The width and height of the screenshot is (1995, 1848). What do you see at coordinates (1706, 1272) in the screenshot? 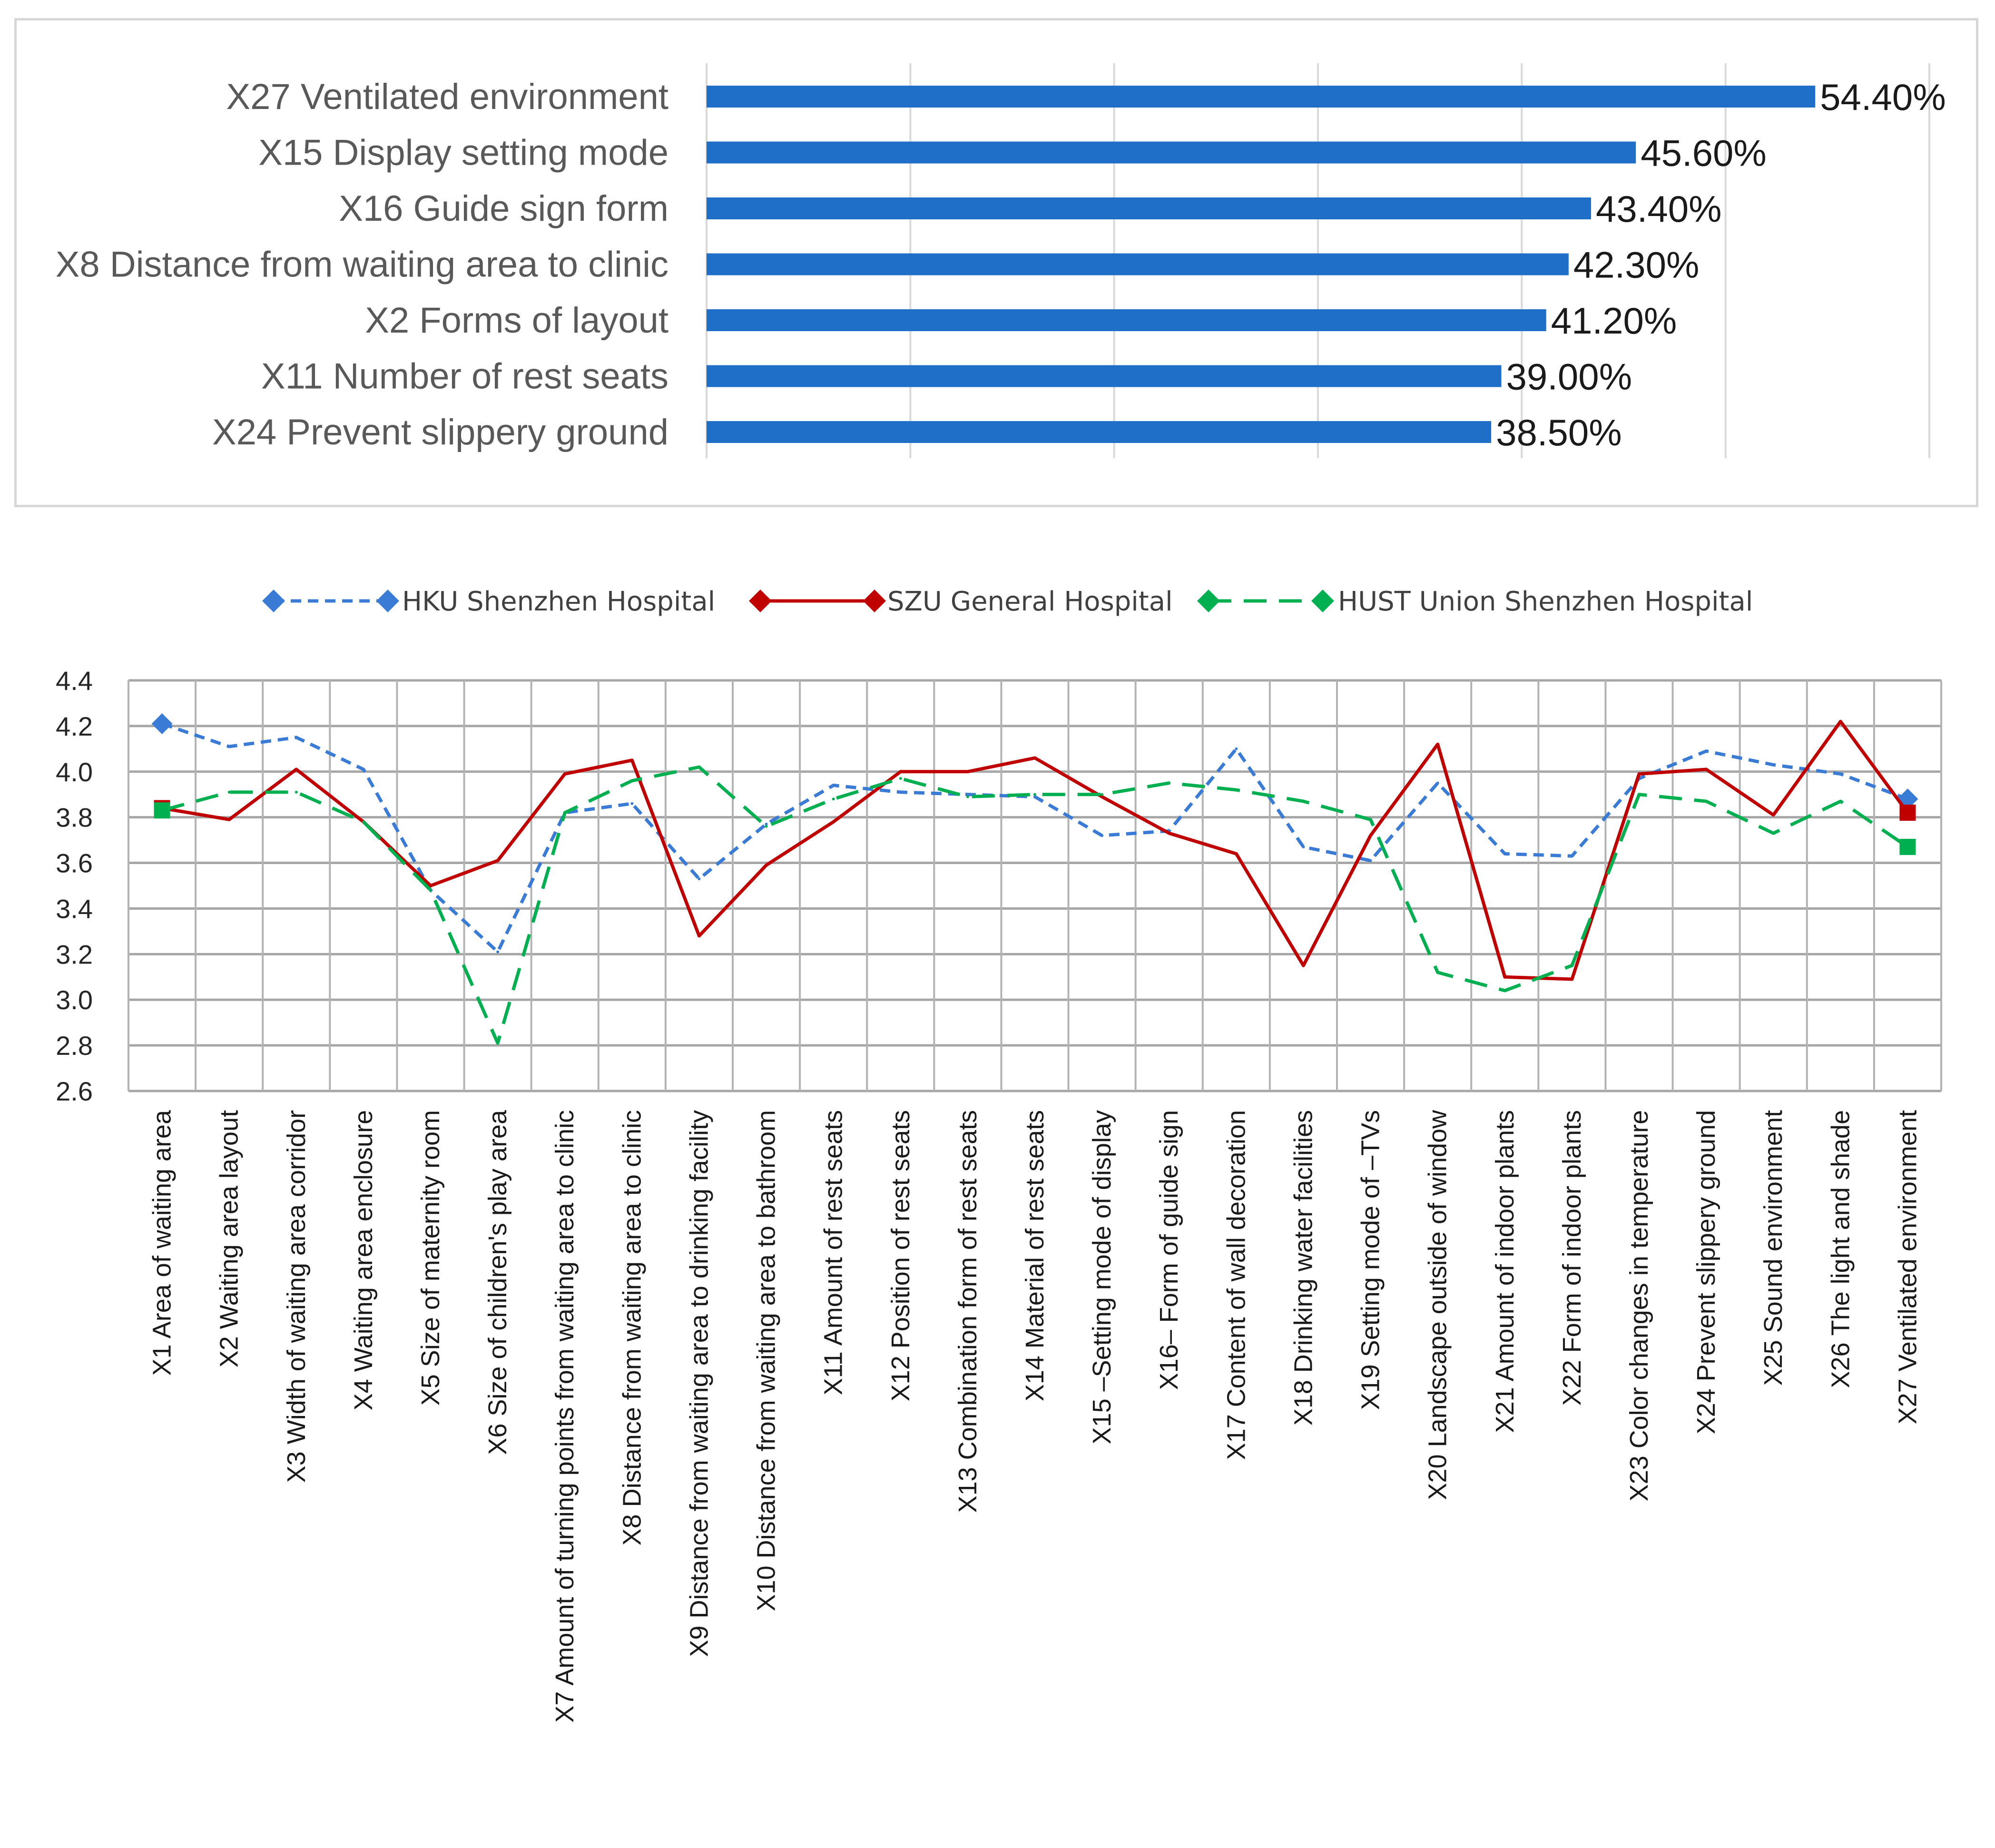
I see `x-category-label: X24 Prevent slippery ground` at bounding box center [1706, 1272].